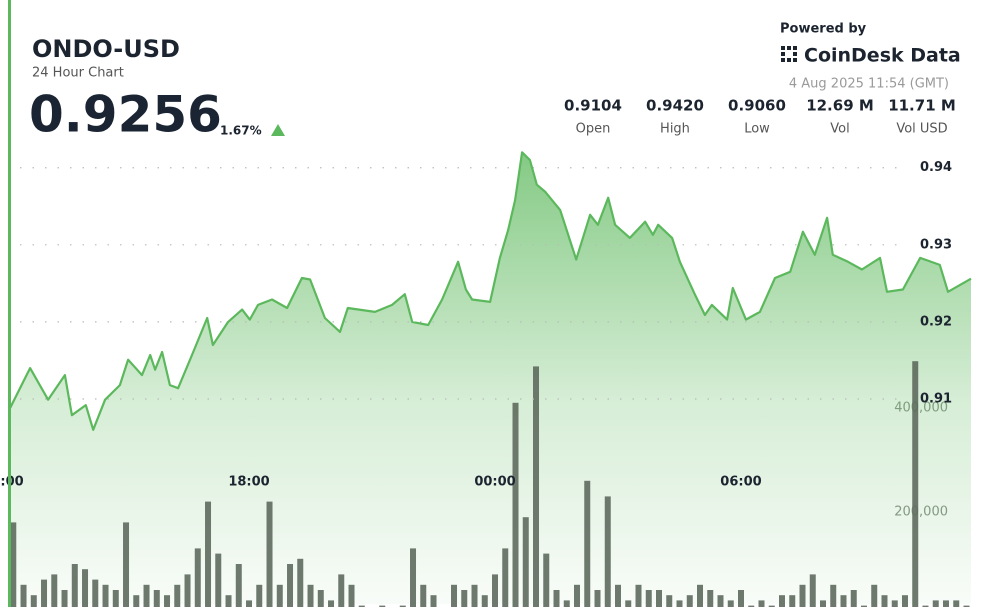 The image size is (981, 607). Describe the element at coordinates (494, 482) in the screenshot. I see `x-tick-label: 00:00` at that location.